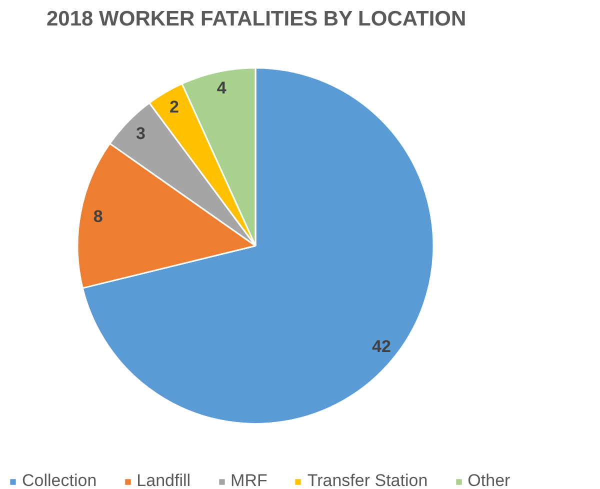  Describe the element at coordinates (367, 480) in the screenshot. I see `legend-label: Transfer Station` at that location.